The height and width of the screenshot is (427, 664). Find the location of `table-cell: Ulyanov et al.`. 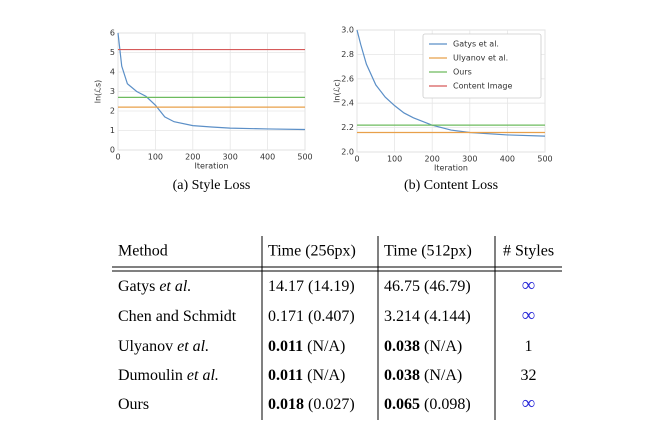

table-cell: Ulyanov et al. is located at coordinates (163, 346).